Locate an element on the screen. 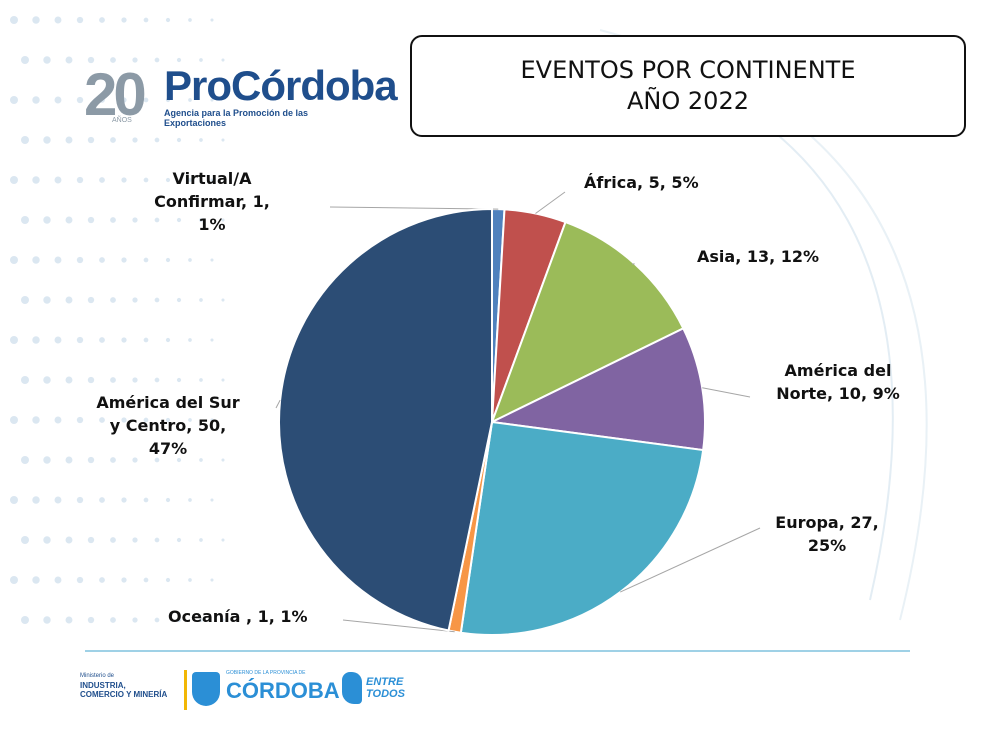  entre-text: ENTRE is located at coordinates (385, 682).